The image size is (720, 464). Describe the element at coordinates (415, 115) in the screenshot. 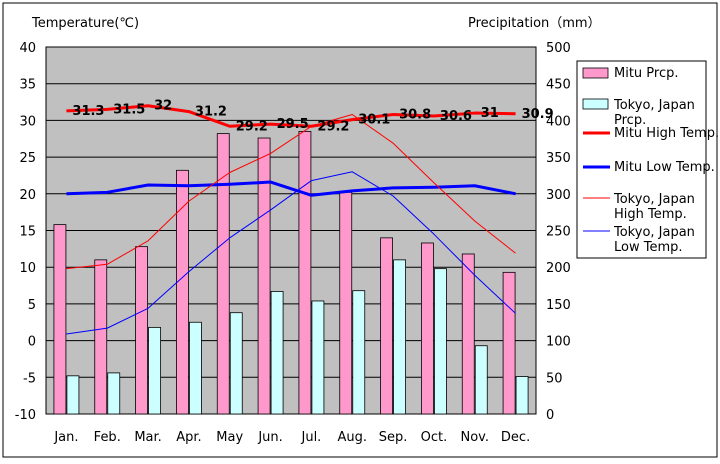

I see `data-label-mitu-high: 30.8` at that location.